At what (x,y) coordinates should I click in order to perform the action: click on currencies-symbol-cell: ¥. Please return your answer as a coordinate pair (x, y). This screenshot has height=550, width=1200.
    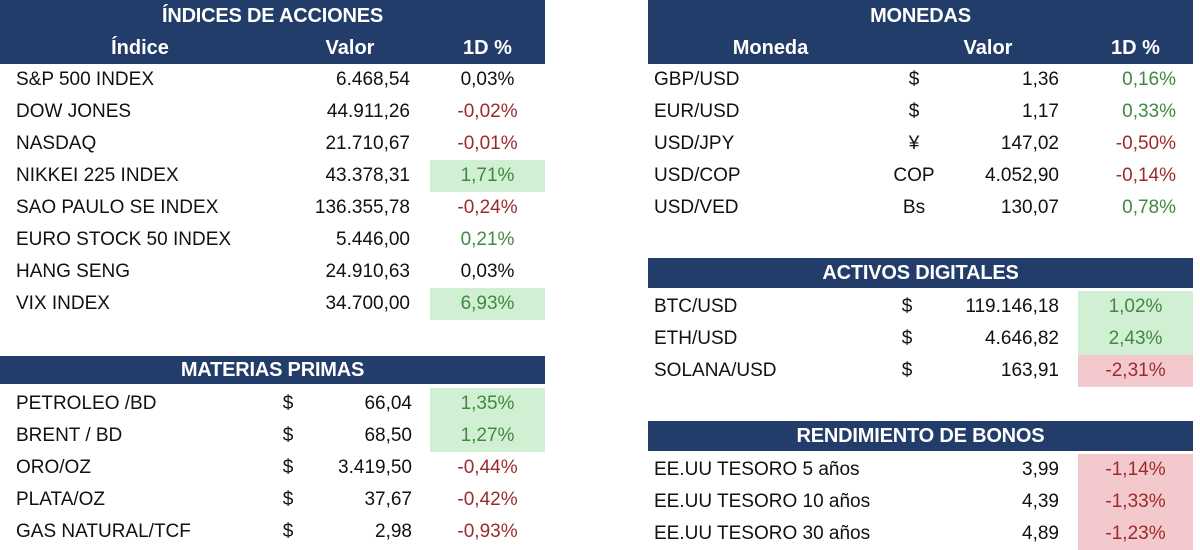
    Looking at the image, I should click on (914, 143).